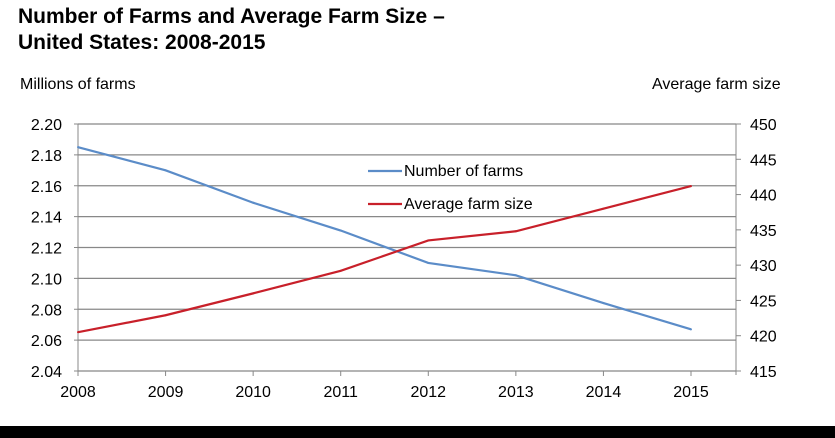  What do you see at coordinates (78, 392) in the screenshot?
I see `x-tick-label: 2008` at bounding box center [78, 392].